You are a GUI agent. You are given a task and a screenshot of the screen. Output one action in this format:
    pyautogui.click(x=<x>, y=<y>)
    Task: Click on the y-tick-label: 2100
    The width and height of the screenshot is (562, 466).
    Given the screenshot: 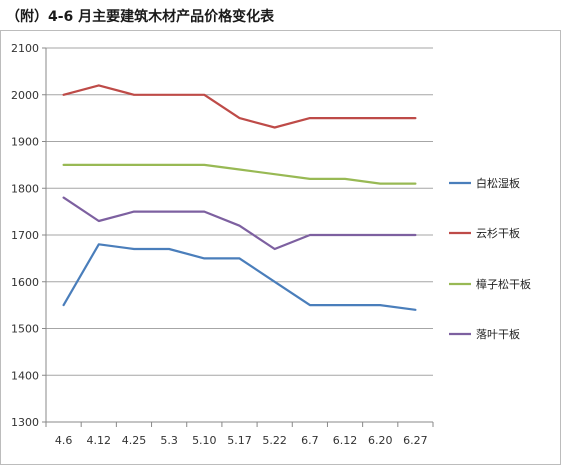 What is the action you would take?
    pyautogui.click(x=25, y=48)
    